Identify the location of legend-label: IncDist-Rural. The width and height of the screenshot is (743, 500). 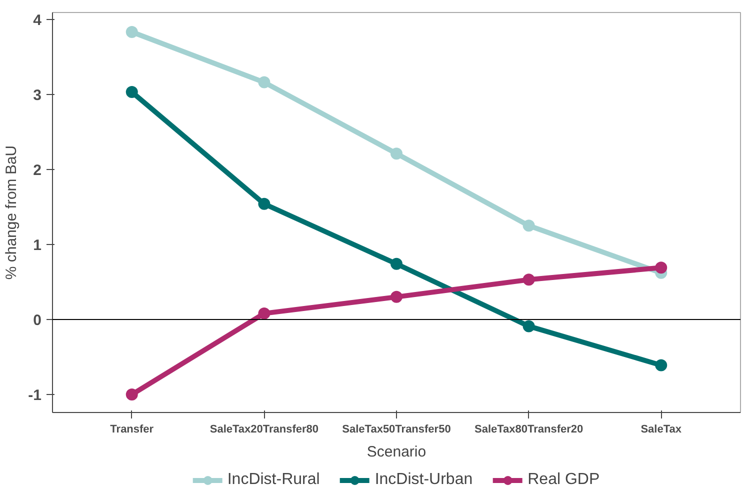
(273, 480).